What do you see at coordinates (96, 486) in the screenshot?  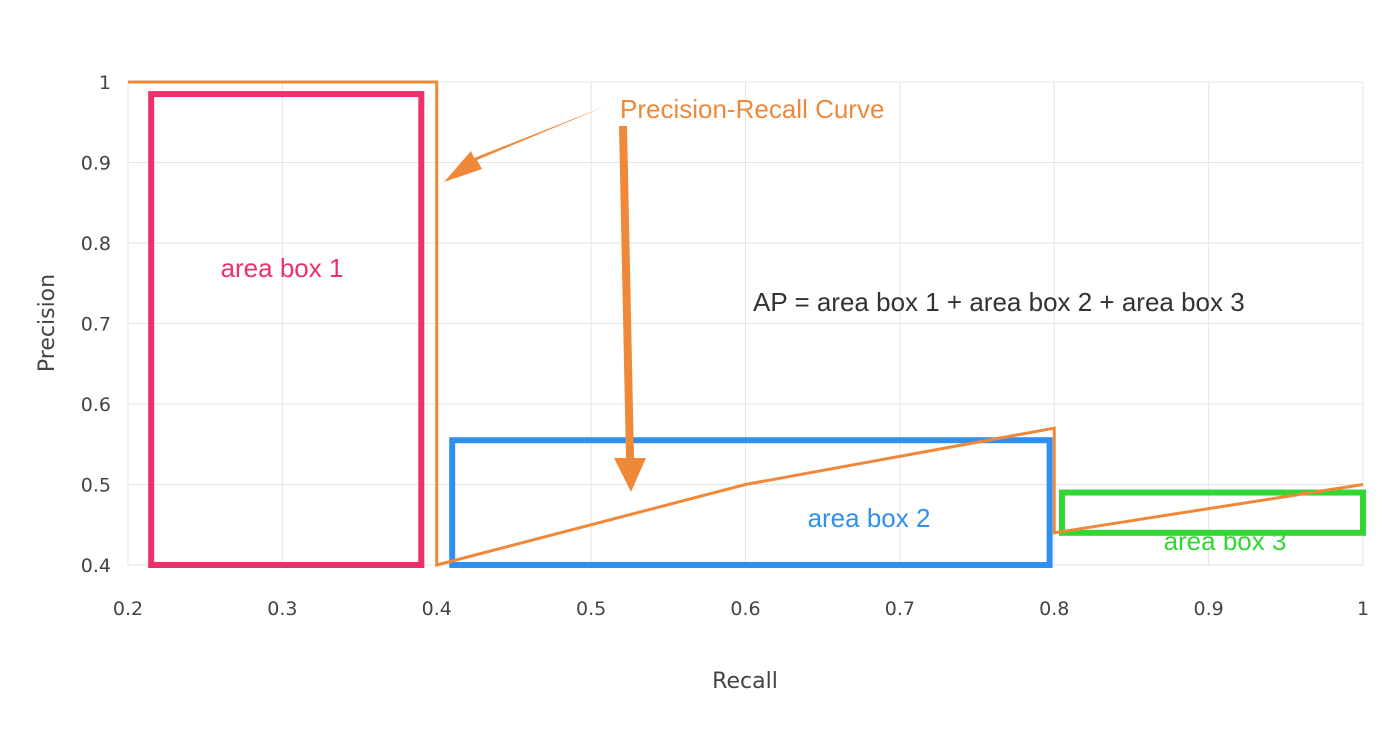 I see `y-tick-label: 0.5` at bounding box center [96, 486].